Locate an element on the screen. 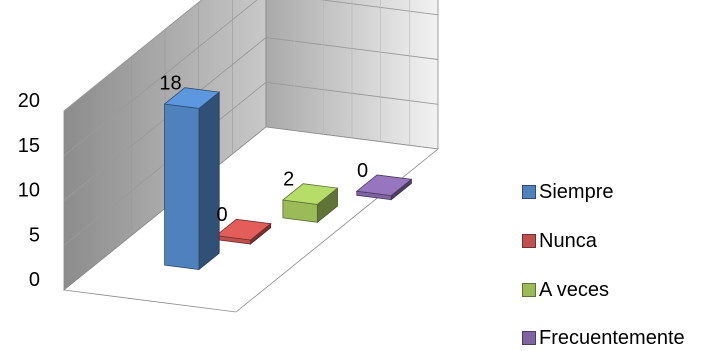 The height and width of the screenshot is (351, 721). legend-item-a-veces: A veces is located at coordinates (565, 290).